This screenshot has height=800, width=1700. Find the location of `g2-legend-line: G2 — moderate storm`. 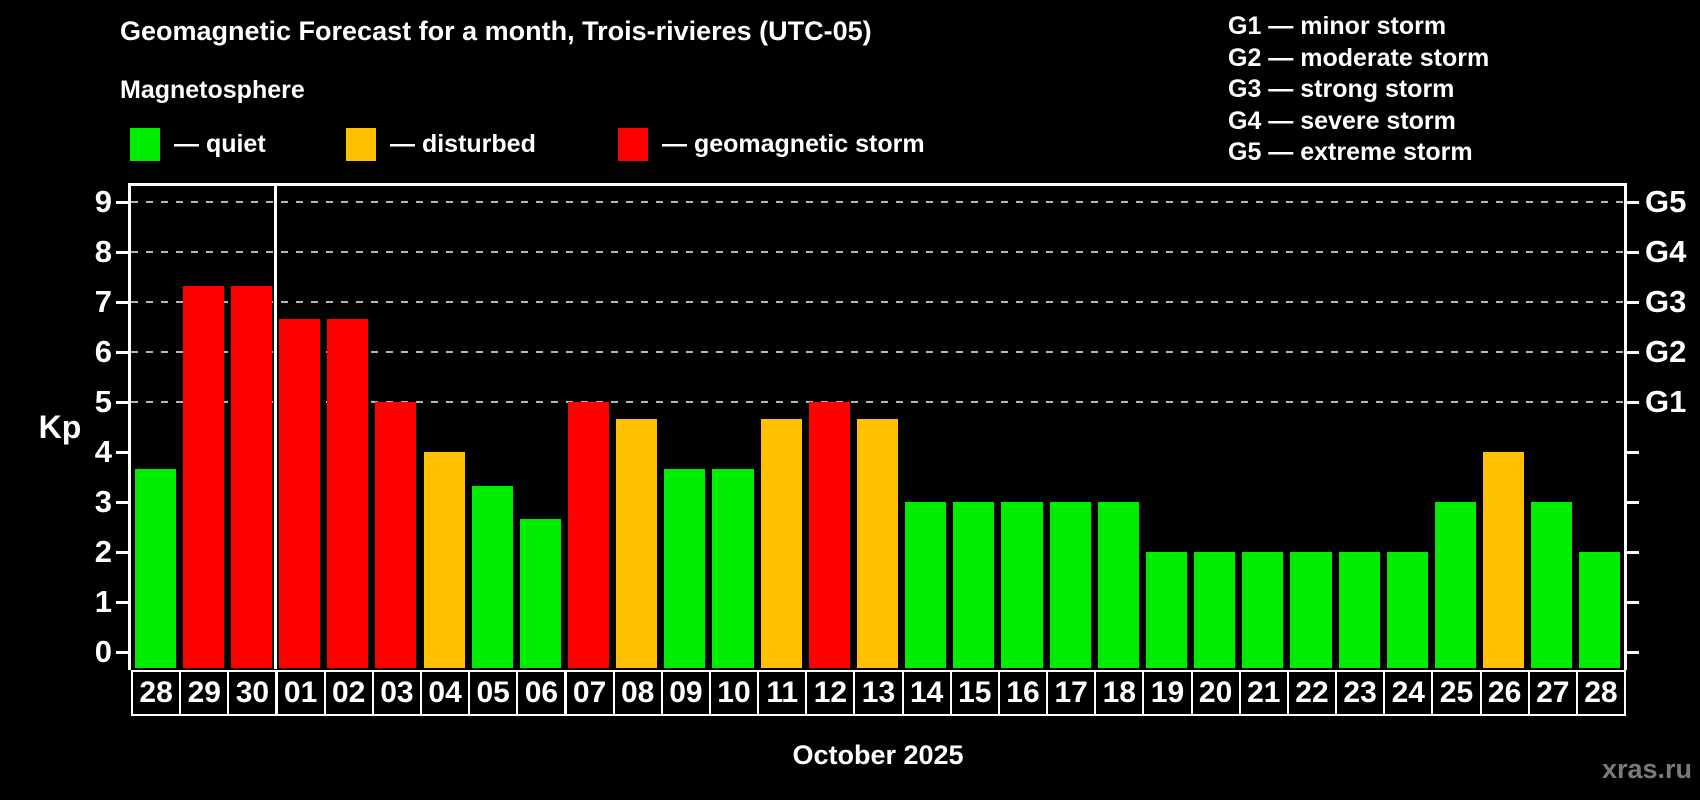

g2-legend-line: G2 — moderate storm is located at coordinates (1359, 57).